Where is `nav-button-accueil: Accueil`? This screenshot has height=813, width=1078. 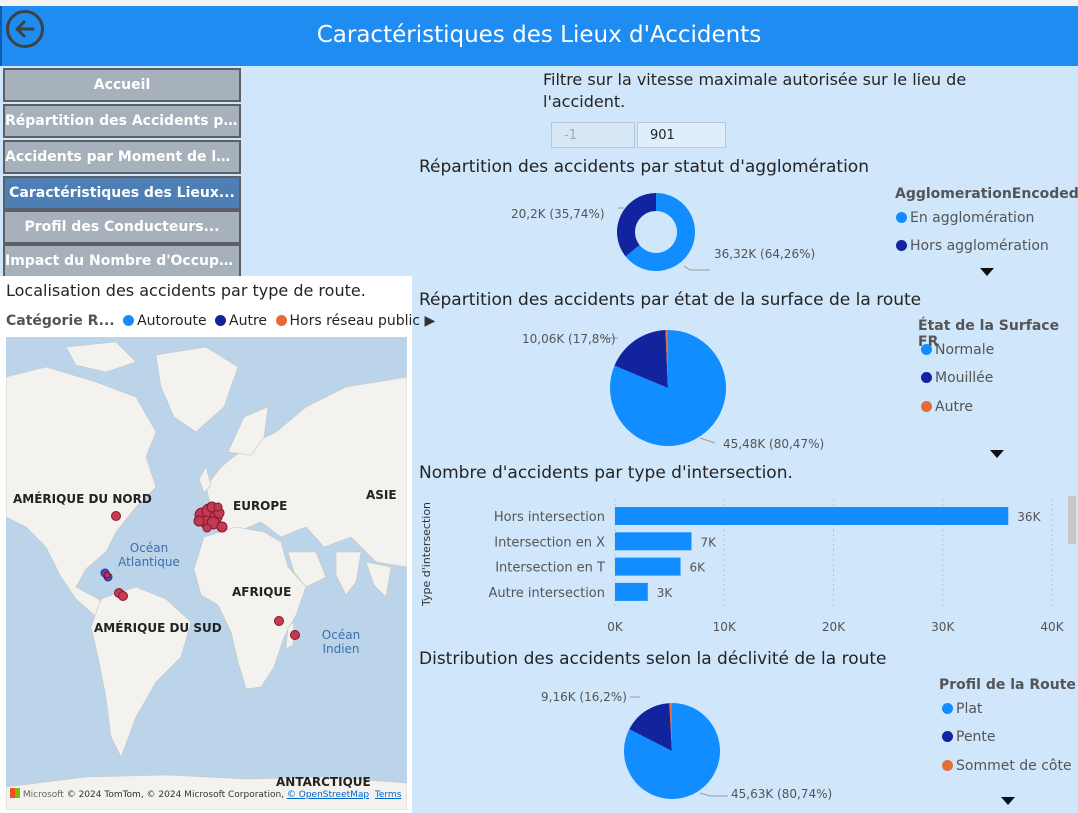
nav-button-accueil: Accueil is located at coordinates (122, 85).